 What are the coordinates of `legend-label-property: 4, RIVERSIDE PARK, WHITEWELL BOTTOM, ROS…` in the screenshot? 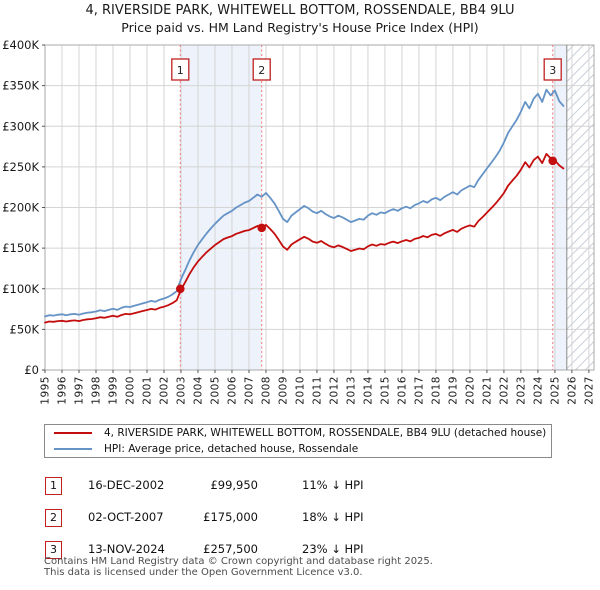 It's located at (325, 433).